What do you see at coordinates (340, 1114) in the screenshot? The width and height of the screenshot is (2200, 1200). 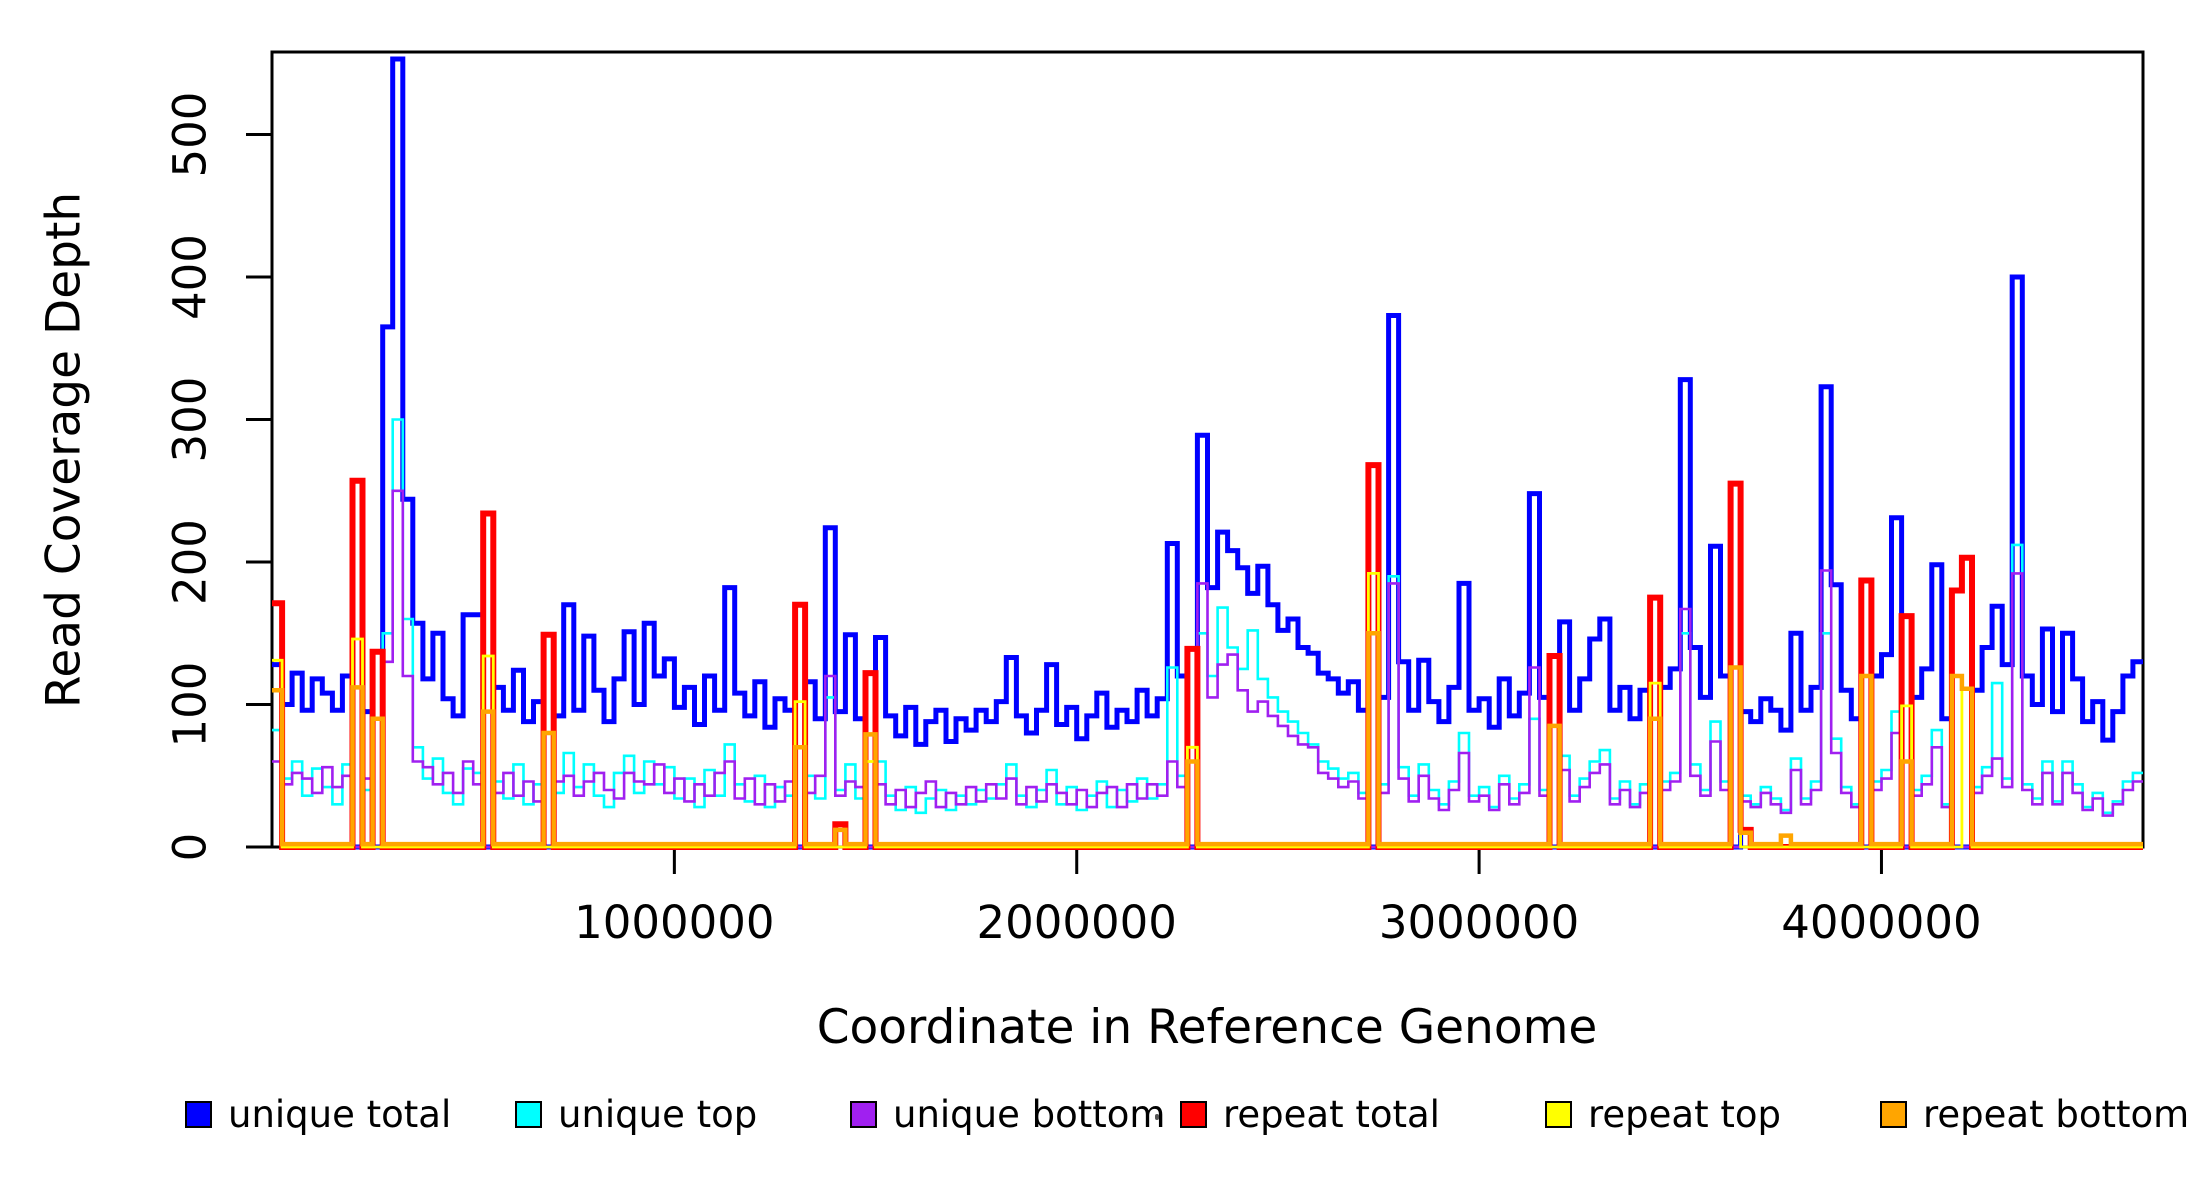 I see `unique-total-label: unique total` at bounding box center [340, 1114].